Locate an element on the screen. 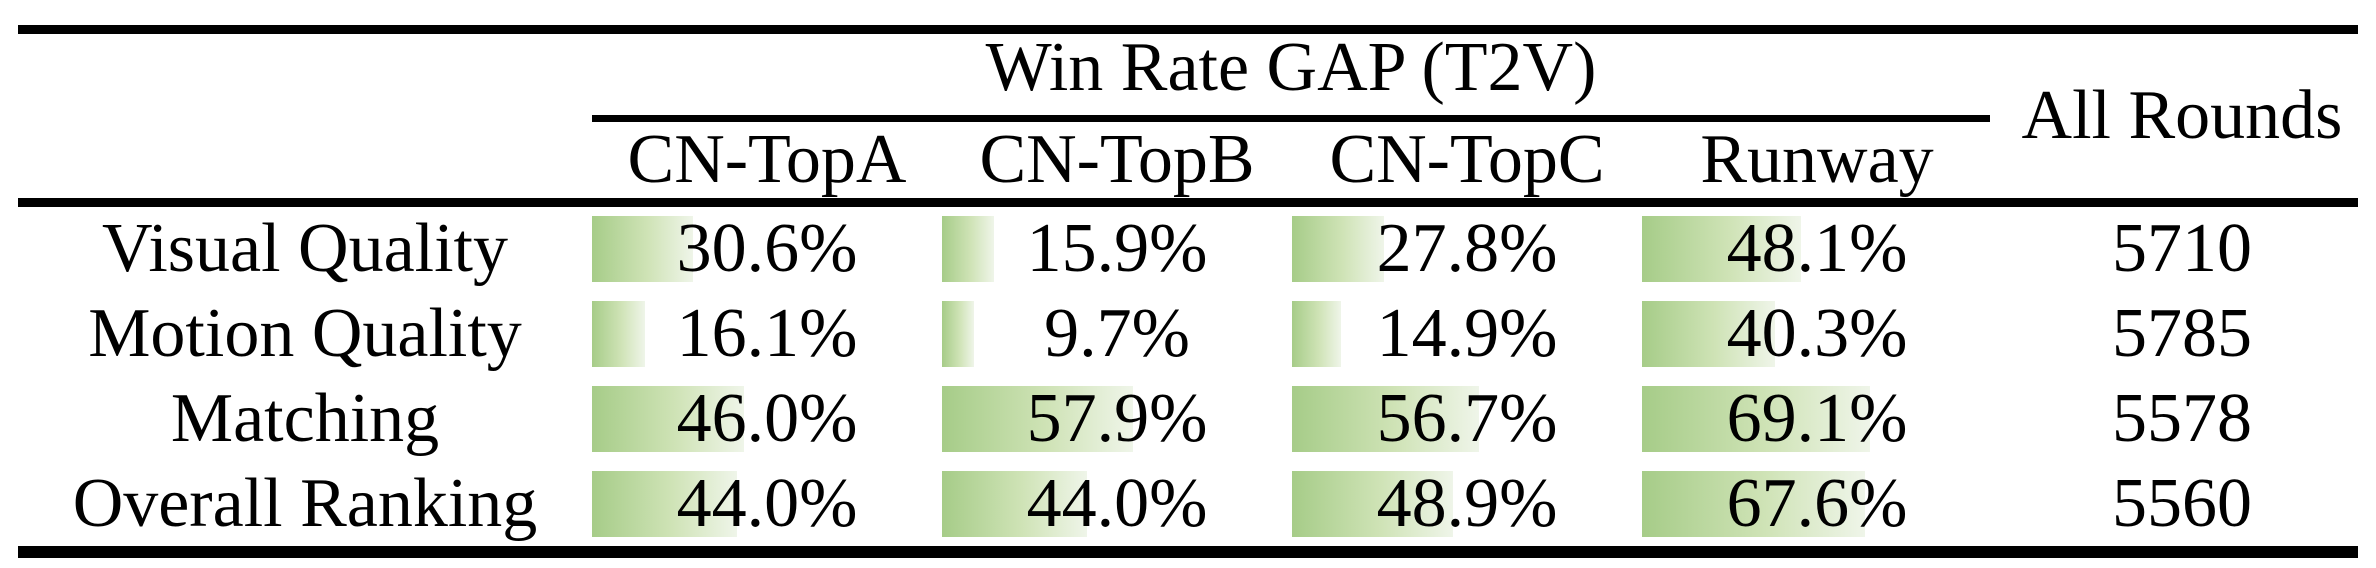  percent-cell: 40.3% is located at coordinates (1817, 334).